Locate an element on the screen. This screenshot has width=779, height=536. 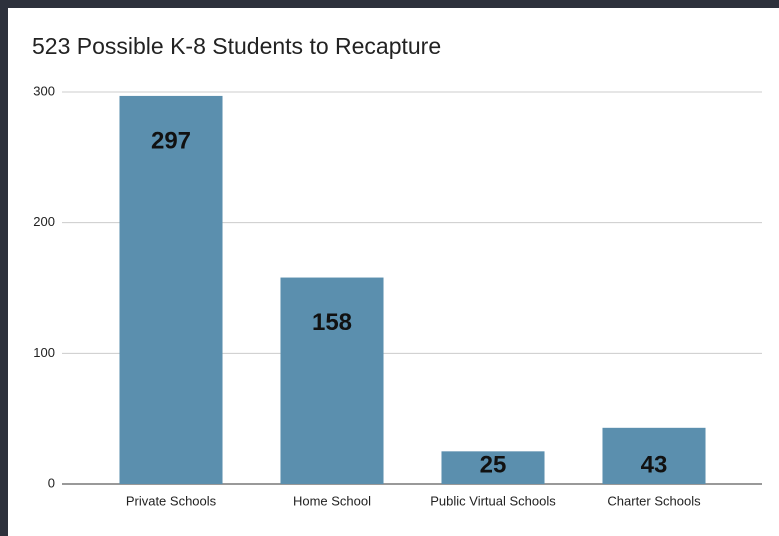
value-label: 158 is located at coordinates (332, 322).